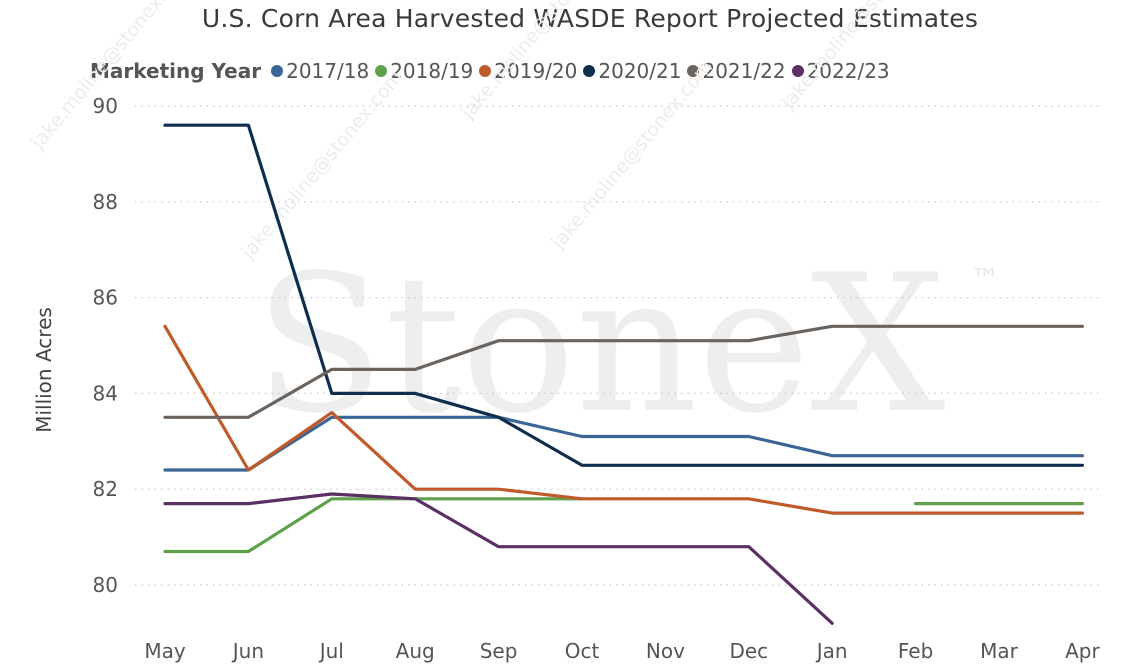 The height and width of the screenshot is (670, 1145). What do you see at coordinates (499, 651) in the screenshot?
I see `x-tick-label: Sep` at bounding box center [499, 651].